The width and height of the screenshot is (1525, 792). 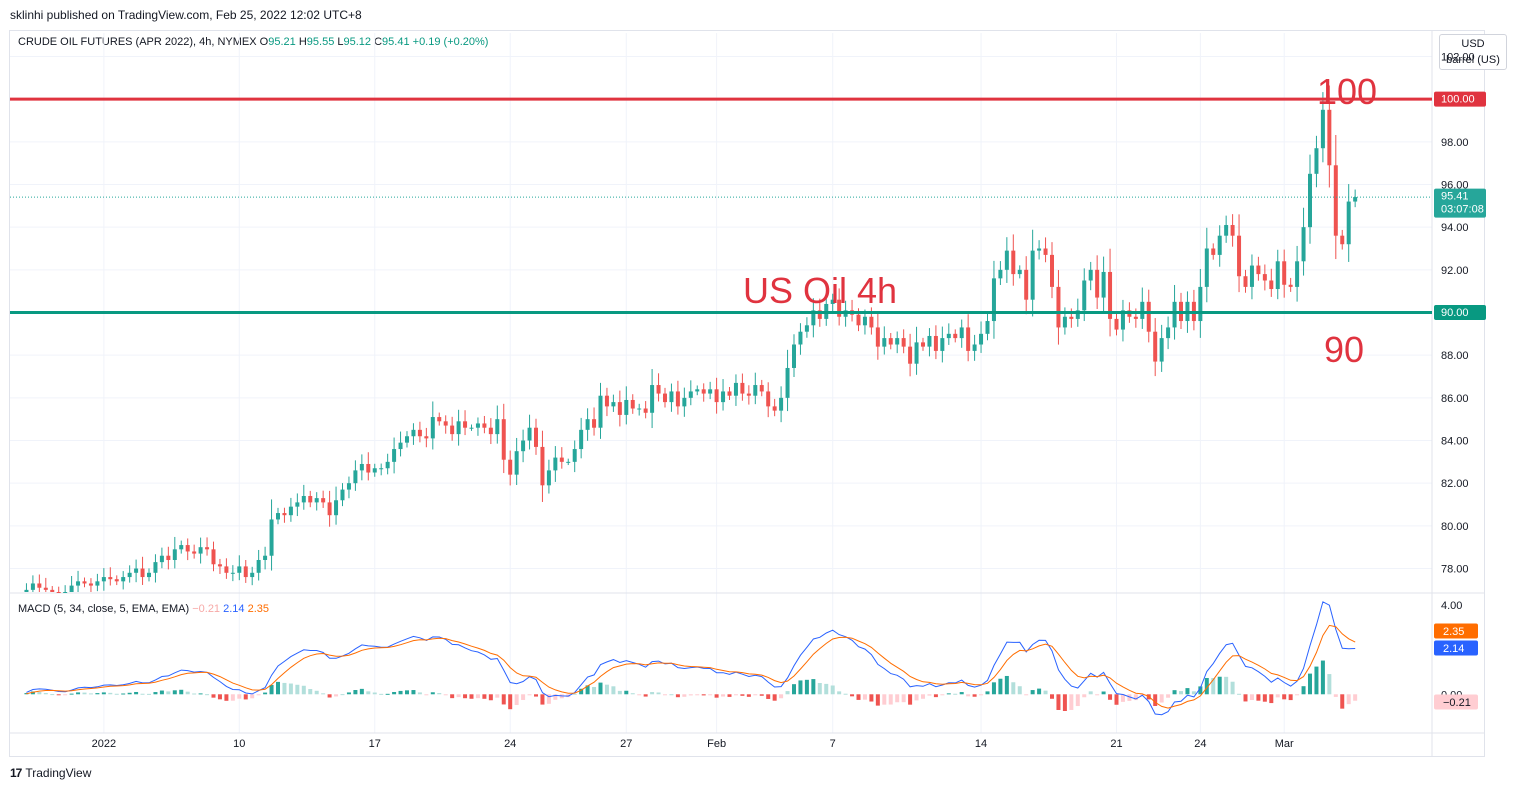 I want to click on footer-brand: 17 TradingView, so click(x=50, y=773).